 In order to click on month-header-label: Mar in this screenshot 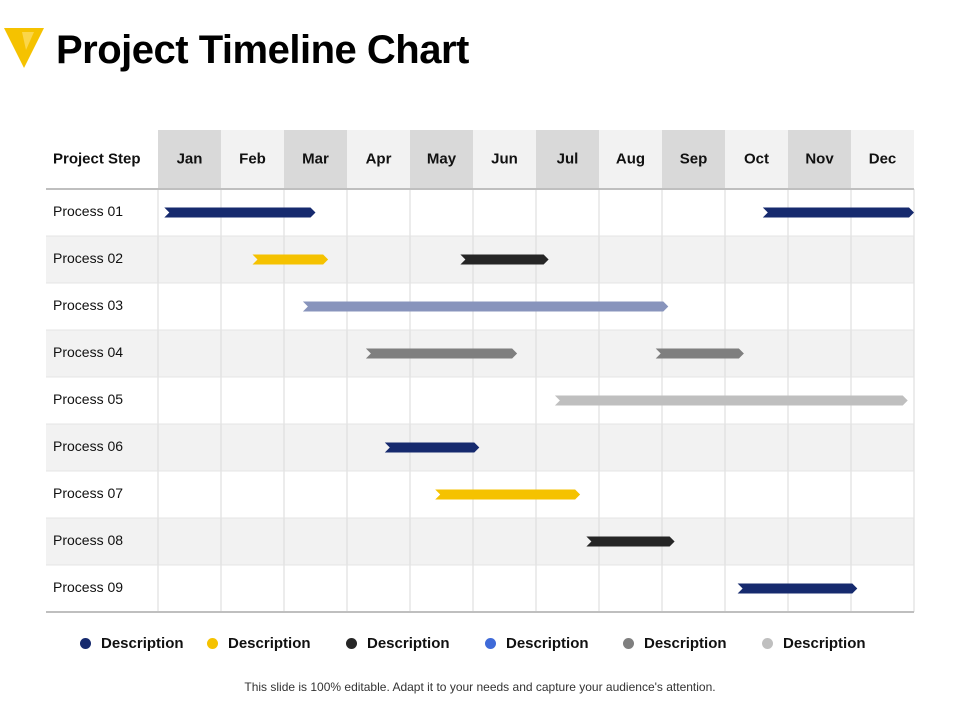, I will do `click(315, 158)`.